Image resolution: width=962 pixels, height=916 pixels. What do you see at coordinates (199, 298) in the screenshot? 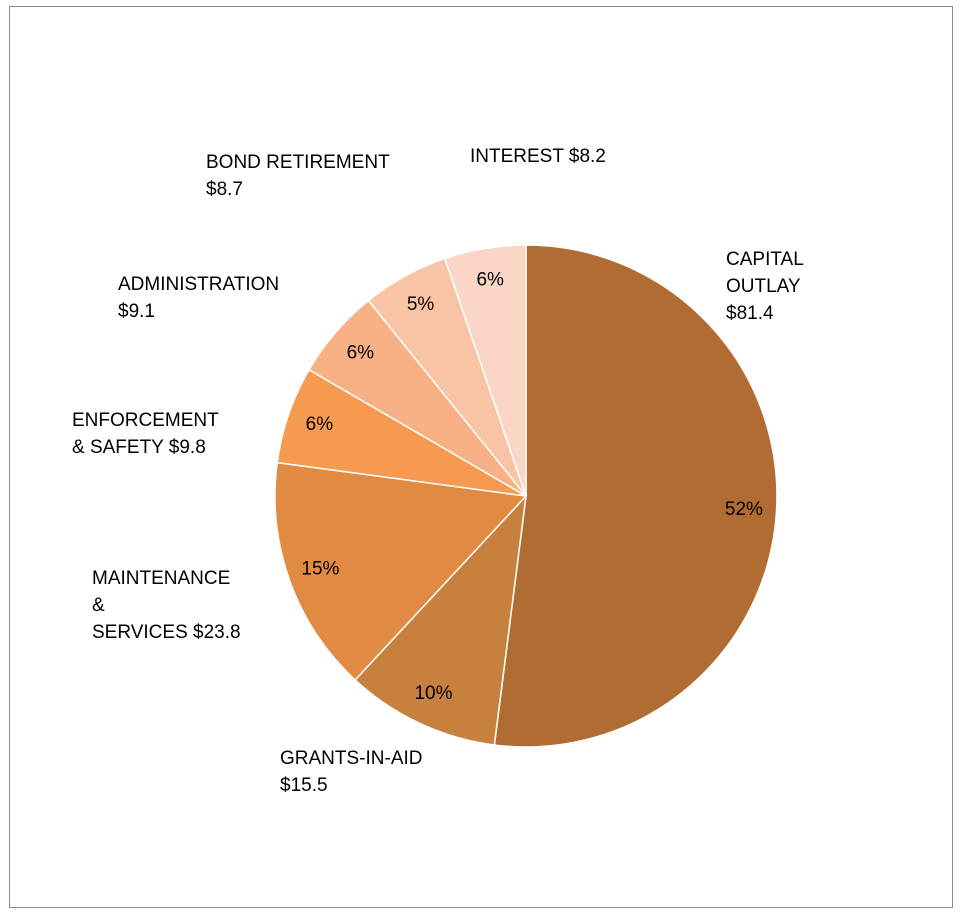
I see `category-label-administration: ADMINISTRATION $9.1` at bounding box center [199, 298].